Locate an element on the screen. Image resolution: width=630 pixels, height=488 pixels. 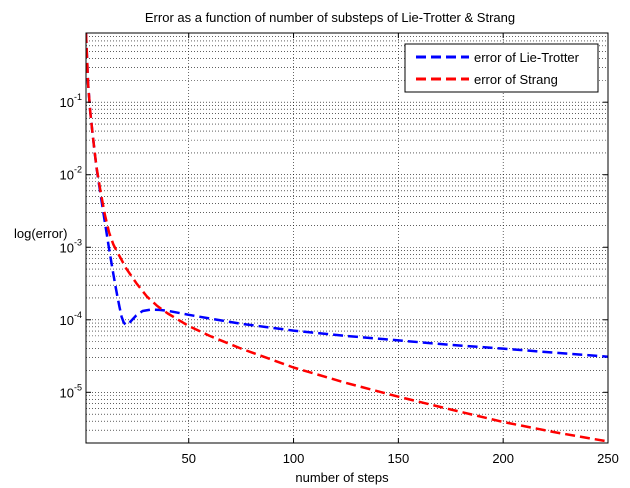
x-tick-label: 100 is located at coordinates (294, 458).